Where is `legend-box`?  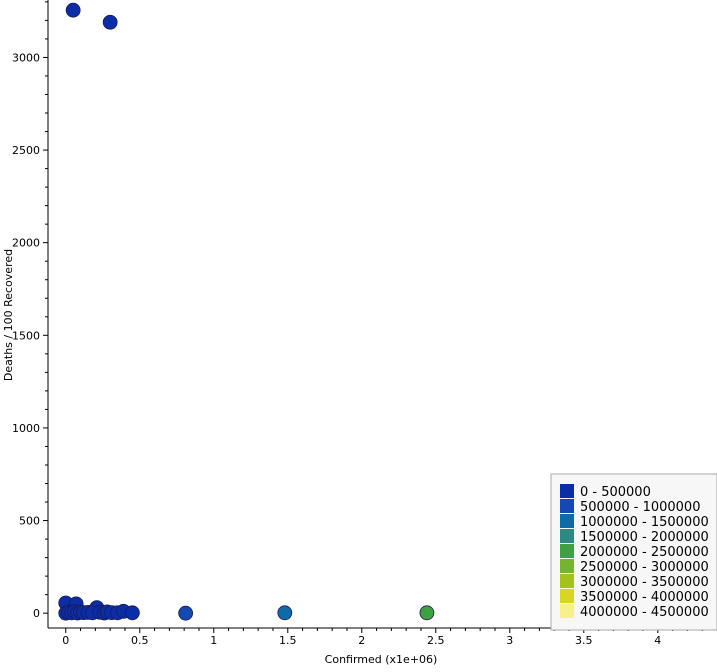 legend-box is located at coordinates (633, 552).